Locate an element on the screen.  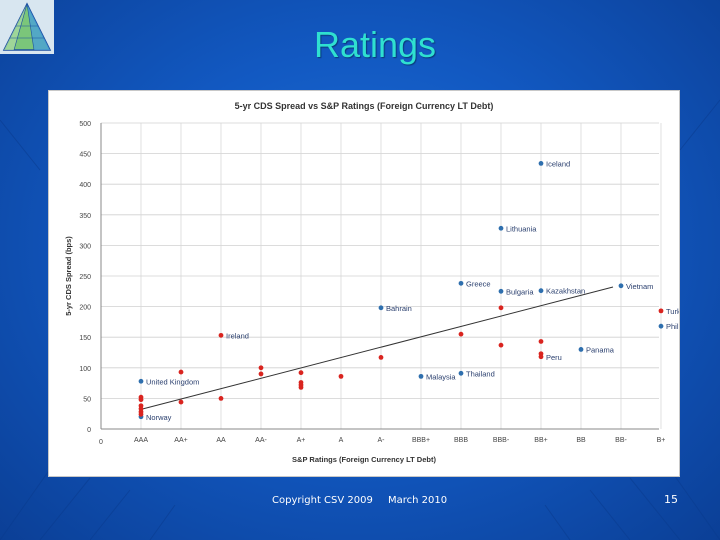
x-tick-label: BBB- is located at coordinates (501, 440).